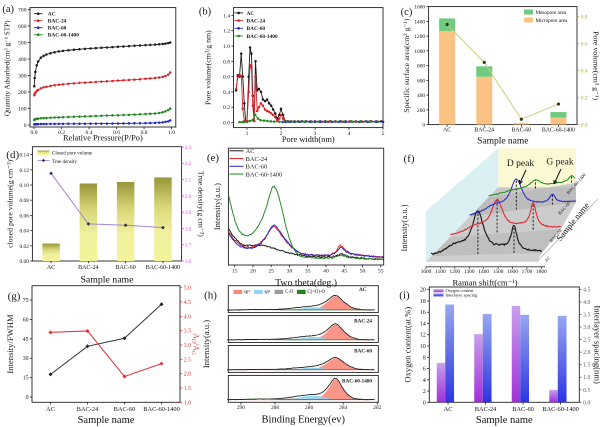 Image resolution: width=600 pixels, height=427 pixels. I want to click on svg-text: 0.08, so click(24, 201).